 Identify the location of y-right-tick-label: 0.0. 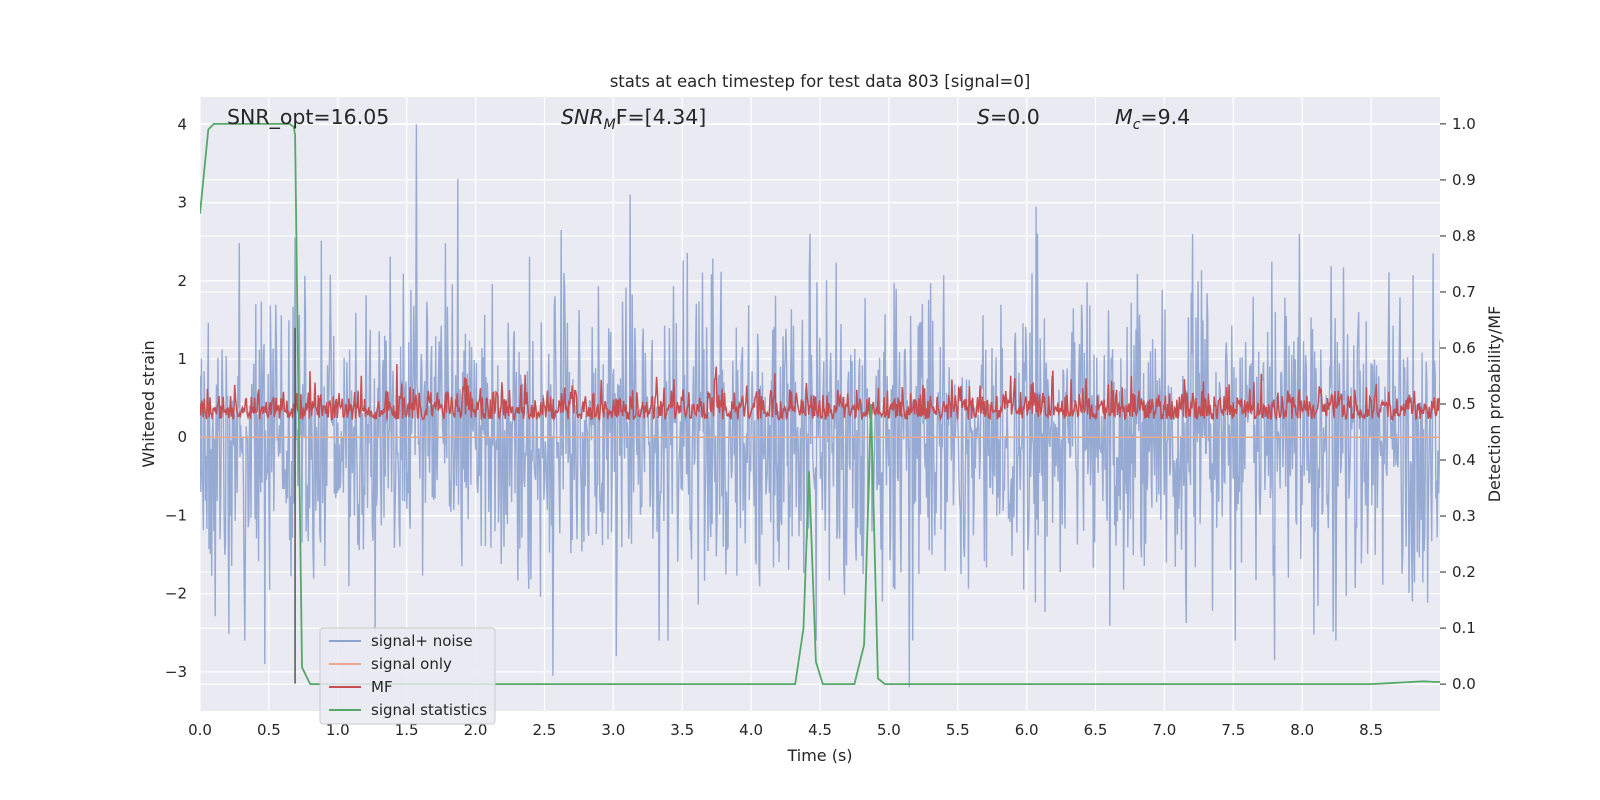
(1464, 684).